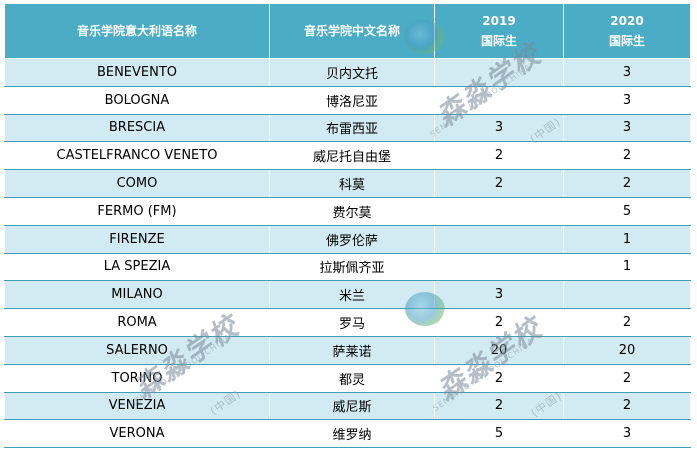 This screenshot has height=450, width=697. I want to click on table-row: FIRENZE 佛罗伦萨 1, so click(347, 239).